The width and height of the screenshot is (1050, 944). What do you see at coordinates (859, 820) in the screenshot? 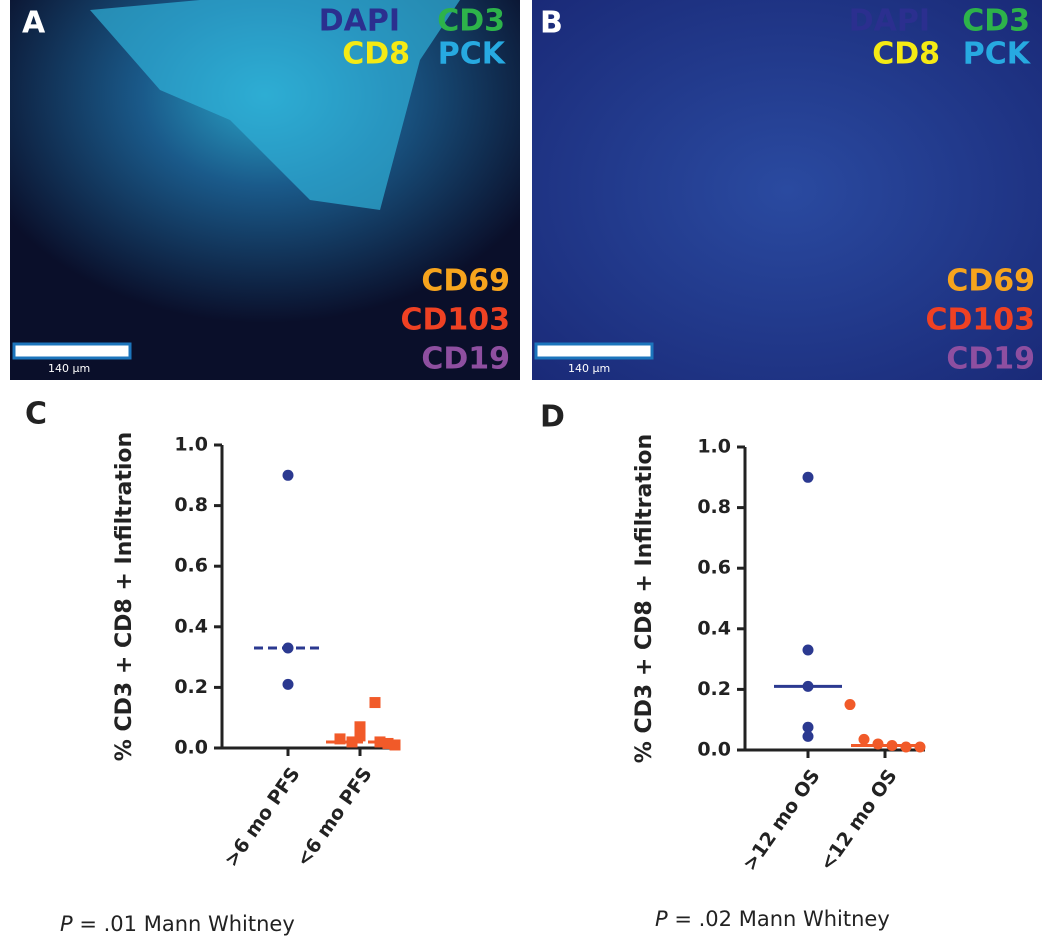
I see `x-tick-label: <12 mo OS` at bounding box center [859, 820].